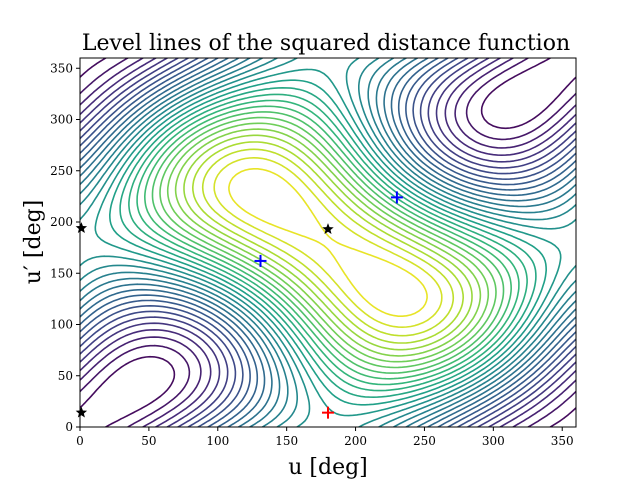  What do you see at coordinates (61, 68) in the screenshot?
I see `y-tick-label: 350` at bounding box center [61, 68].